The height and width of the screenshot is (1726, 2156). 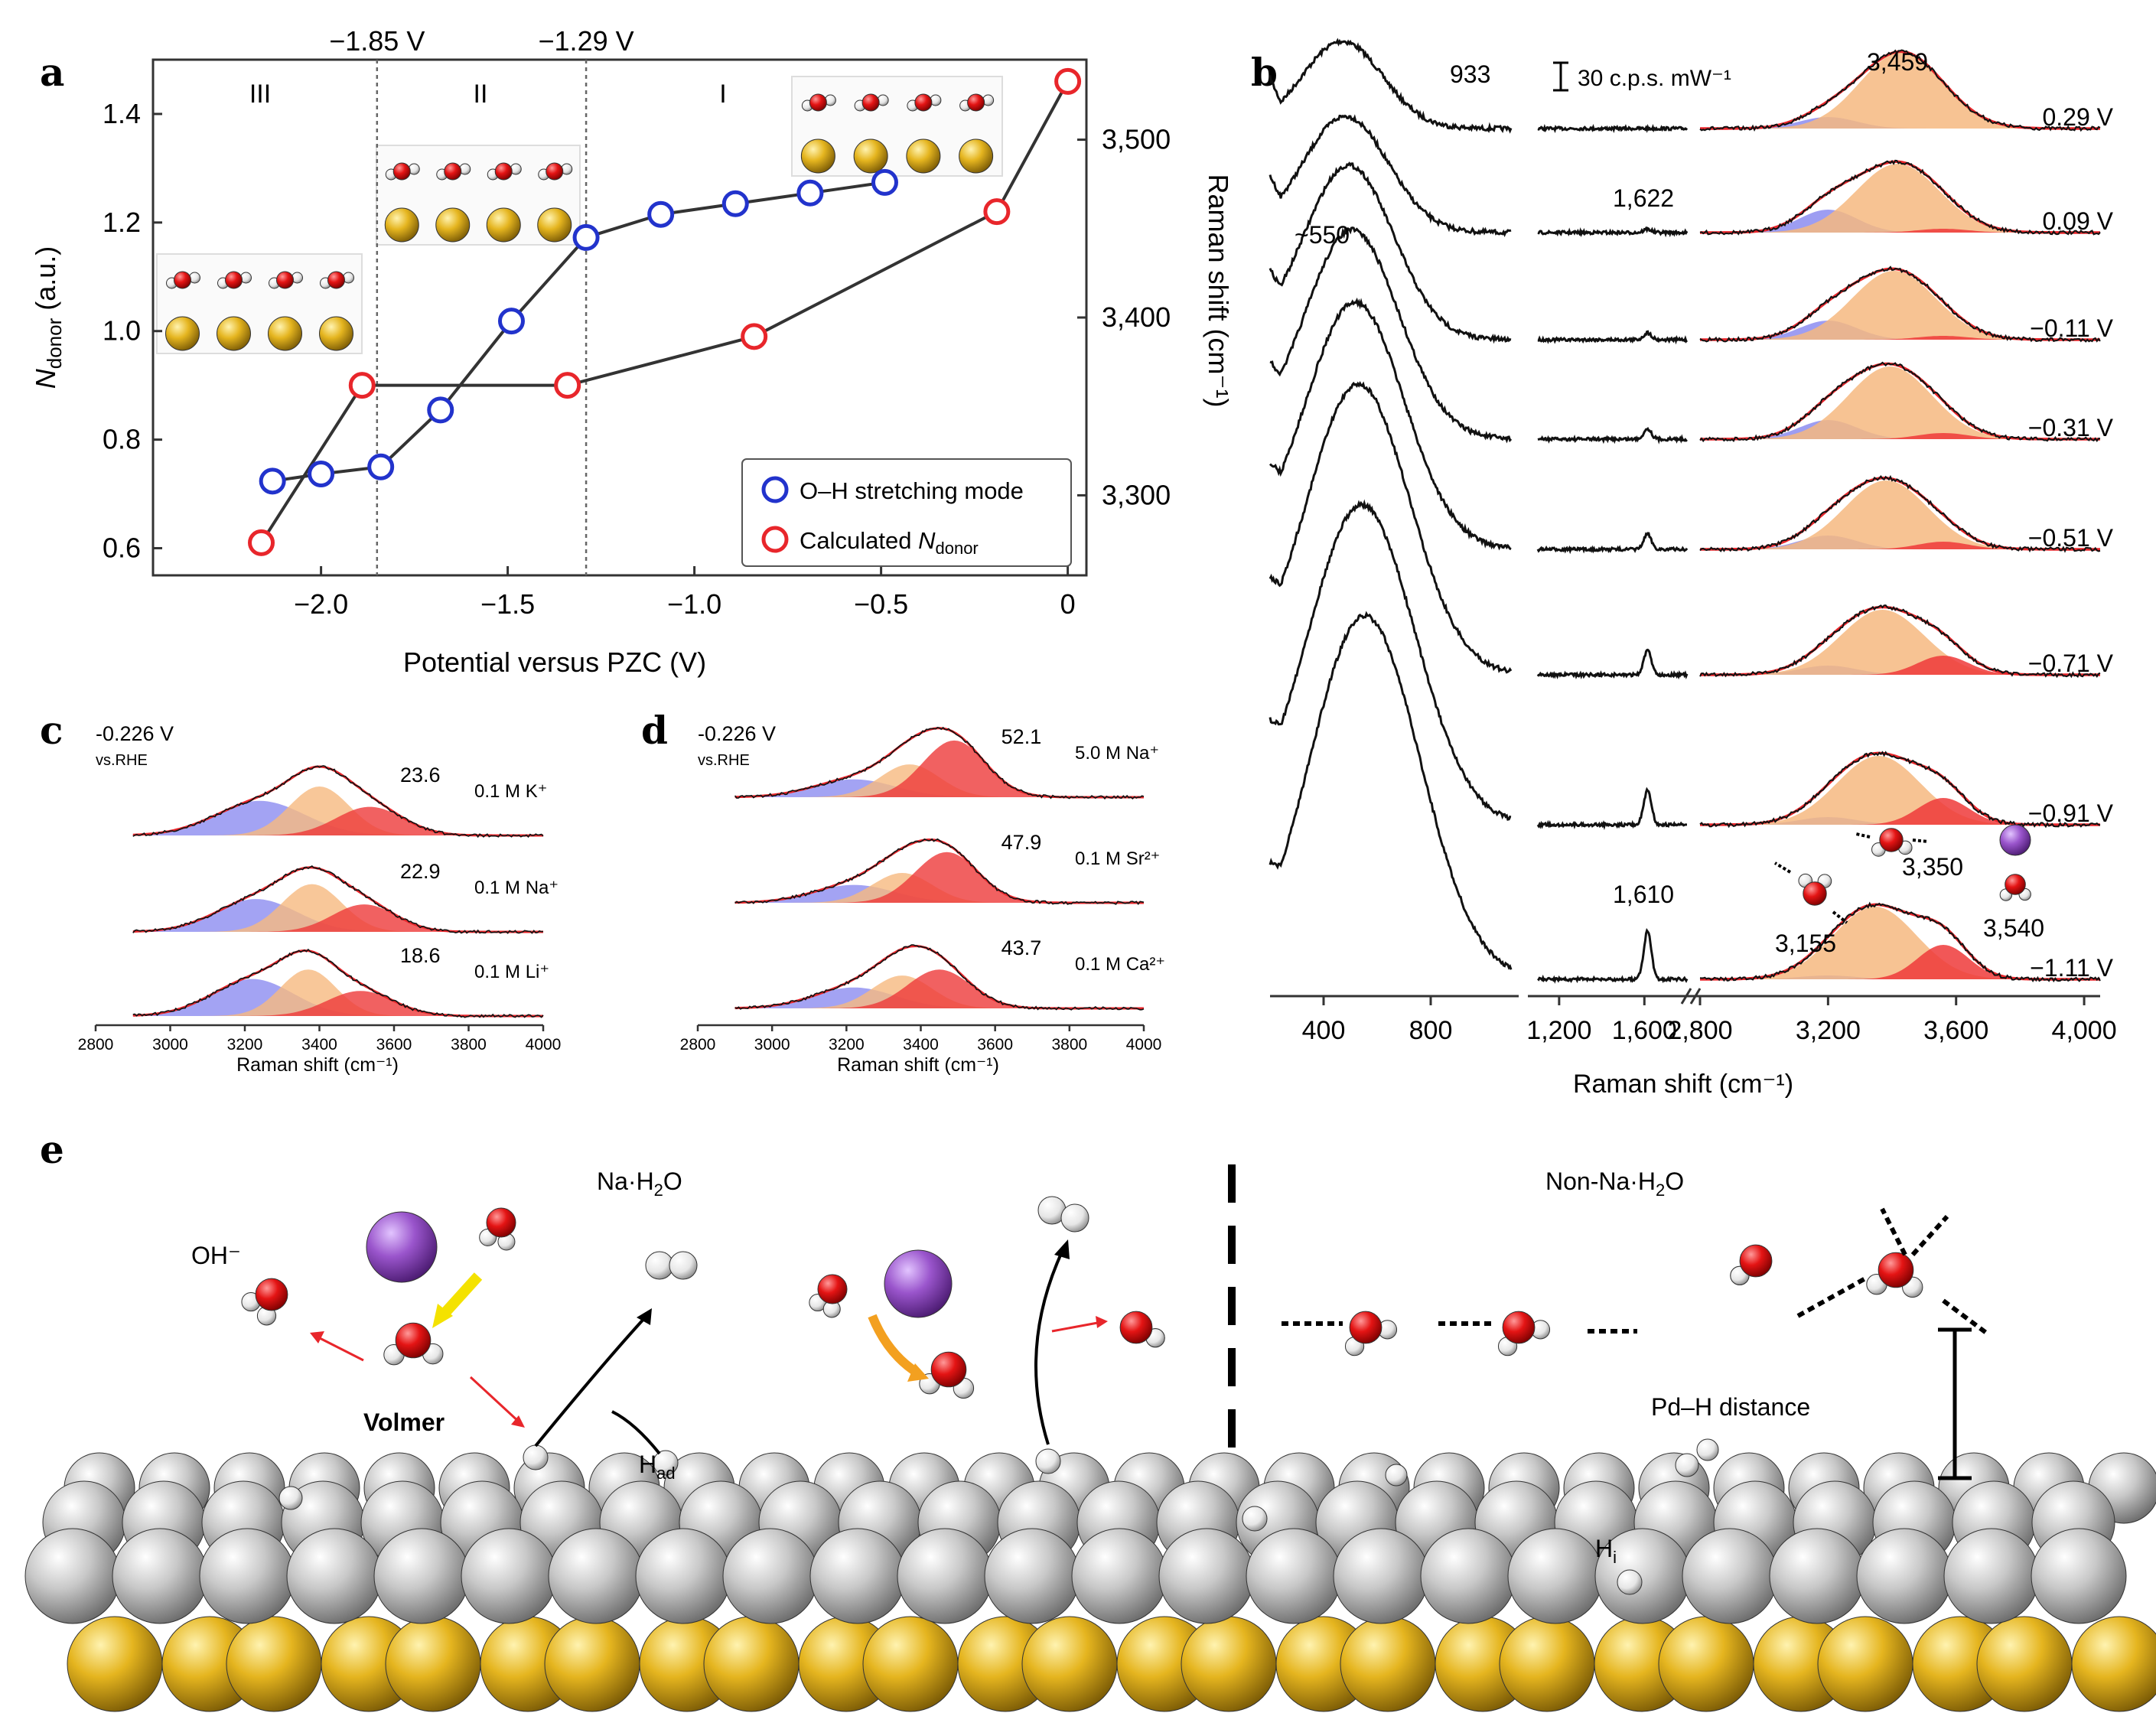 I want to click on peak-3459-label: 3,459, so click(x=1897, y=62).